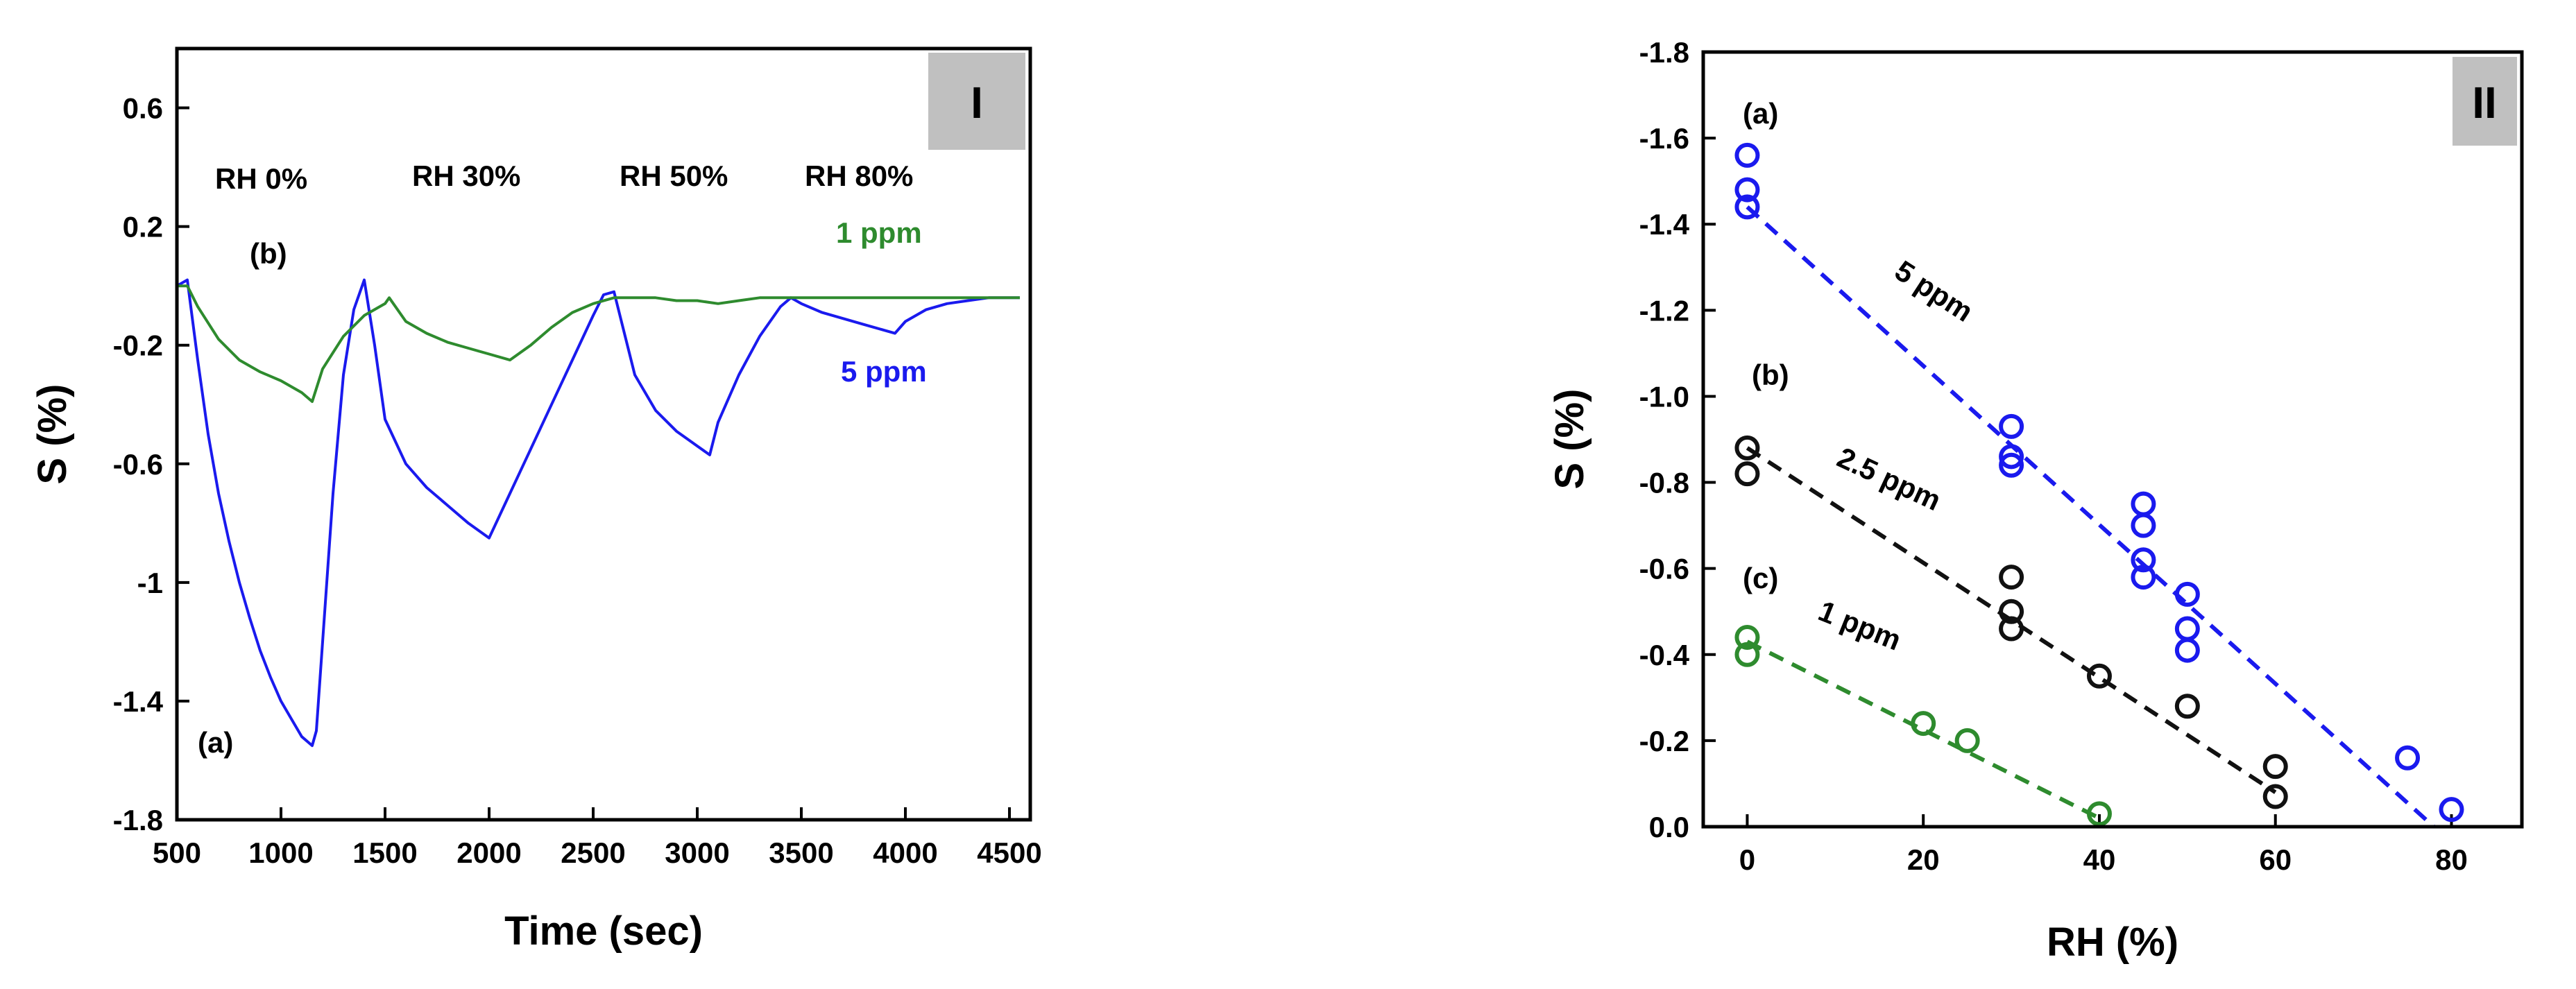 This screenshot has width=2576, height=989. Describe the element at coordinates (859, 176) in the screenshot. I see `panel-i-annotation-rh80: RH 80%` at that location.